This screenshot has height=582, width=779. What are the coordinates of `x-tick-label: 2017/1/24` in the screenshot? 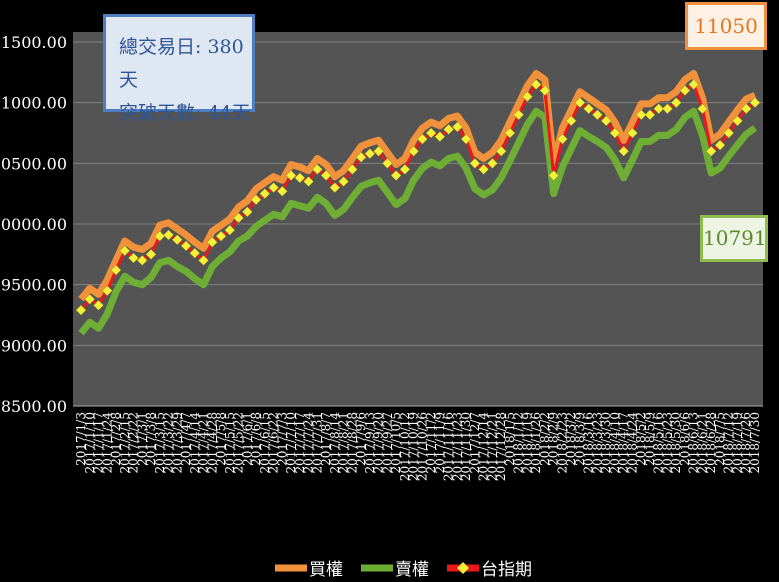 It's located at (107, 443).